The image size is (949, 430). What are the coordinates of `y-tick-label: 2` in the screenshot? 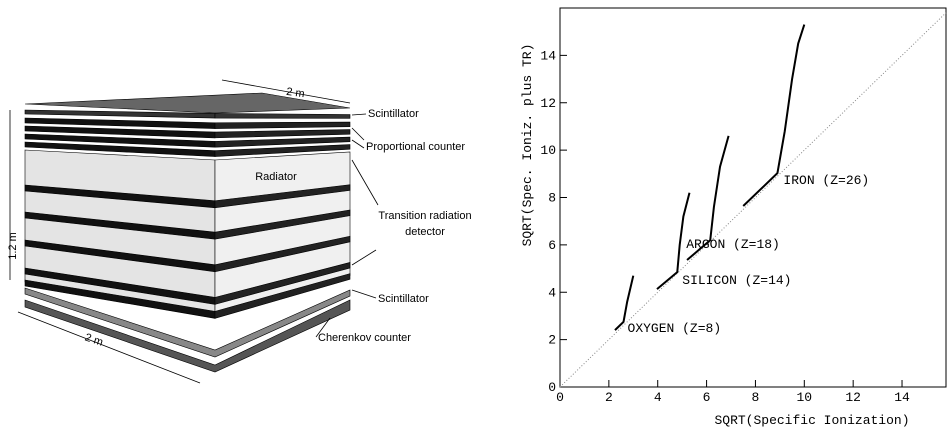 It's located at (552, 340).